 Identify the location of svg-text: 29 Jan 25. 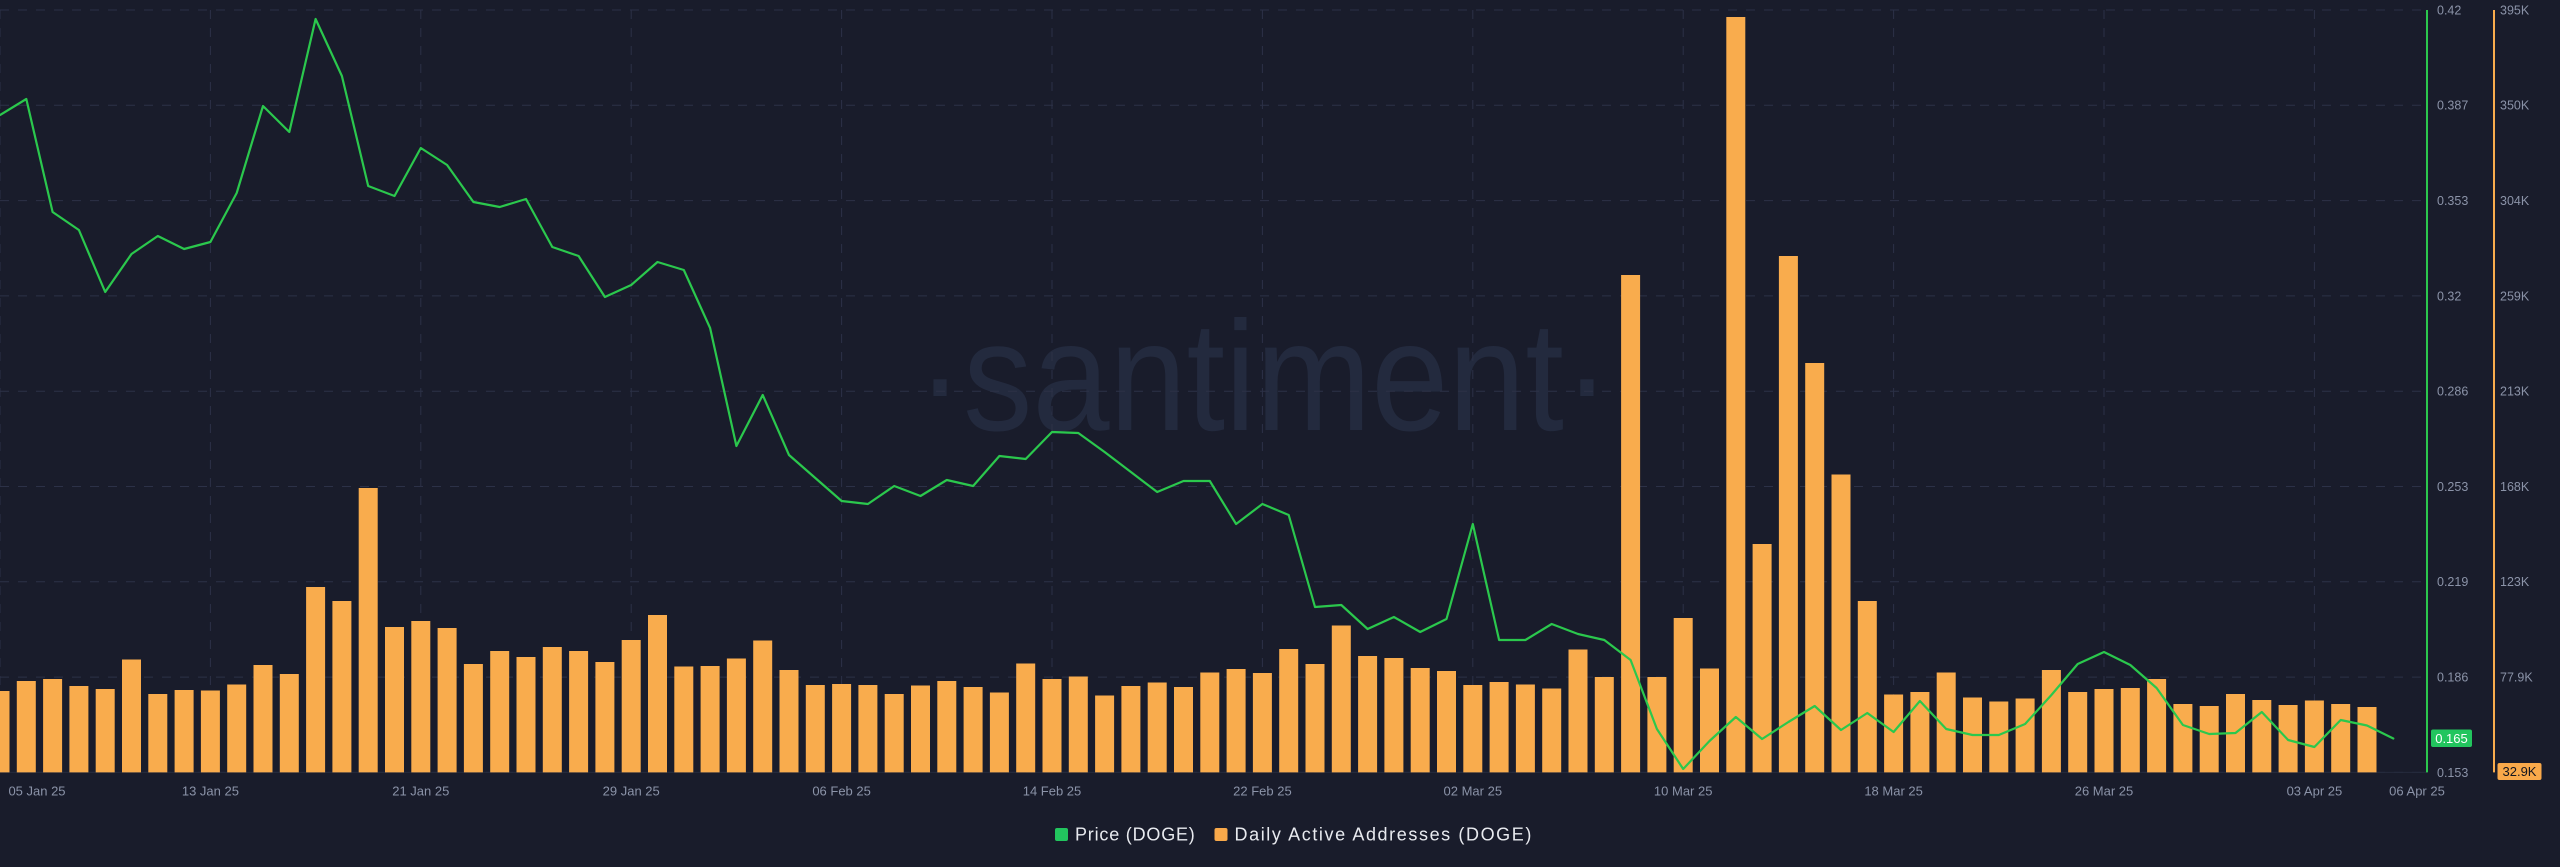
(631, 790).